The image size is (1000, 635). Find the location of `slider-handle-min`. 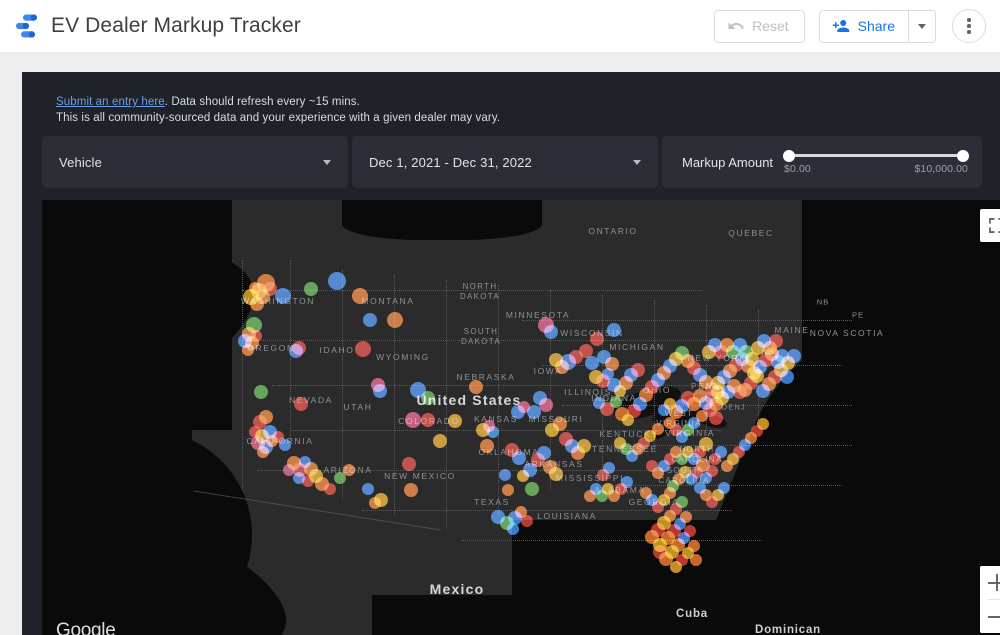

slider-handle-min is located at coordinates (789, 155).